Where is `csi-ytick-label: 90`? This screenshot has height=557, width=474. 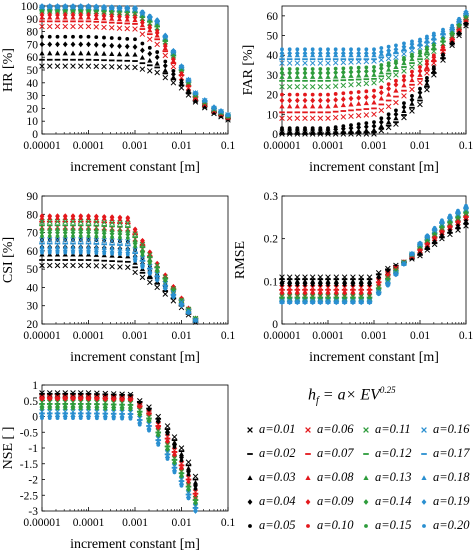
csi-ytick-label: 90 is located at coordinates (33, 197).